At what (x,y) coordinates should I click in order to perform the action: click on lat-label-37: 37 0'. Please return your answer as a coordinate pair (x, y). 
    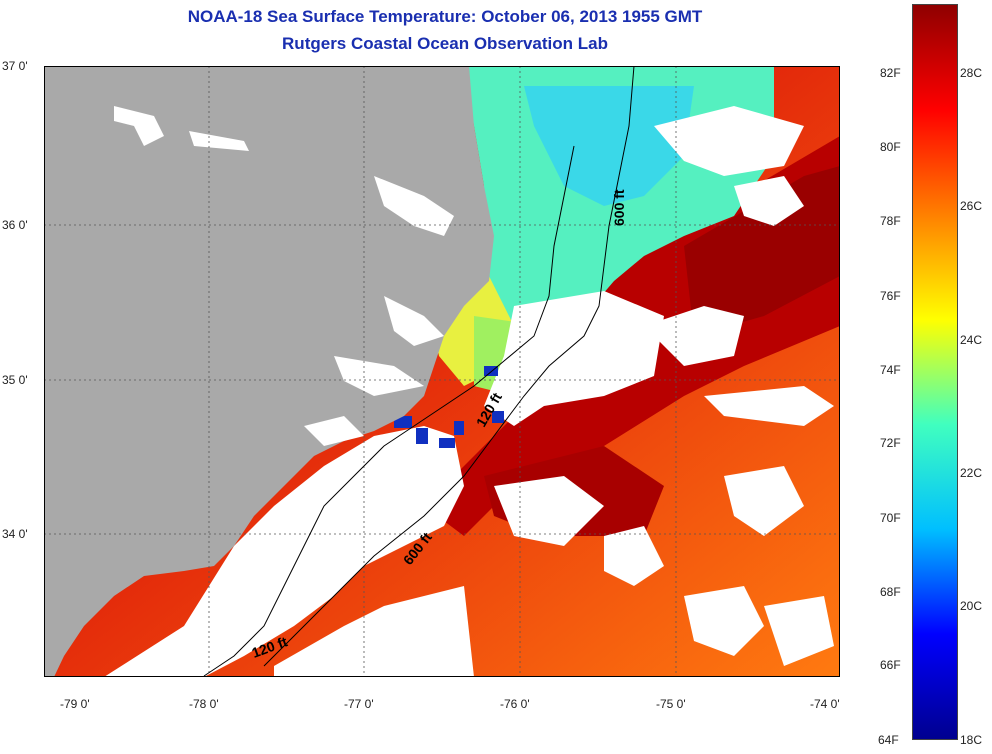
    Looking at the image, I should click on (15, 66).